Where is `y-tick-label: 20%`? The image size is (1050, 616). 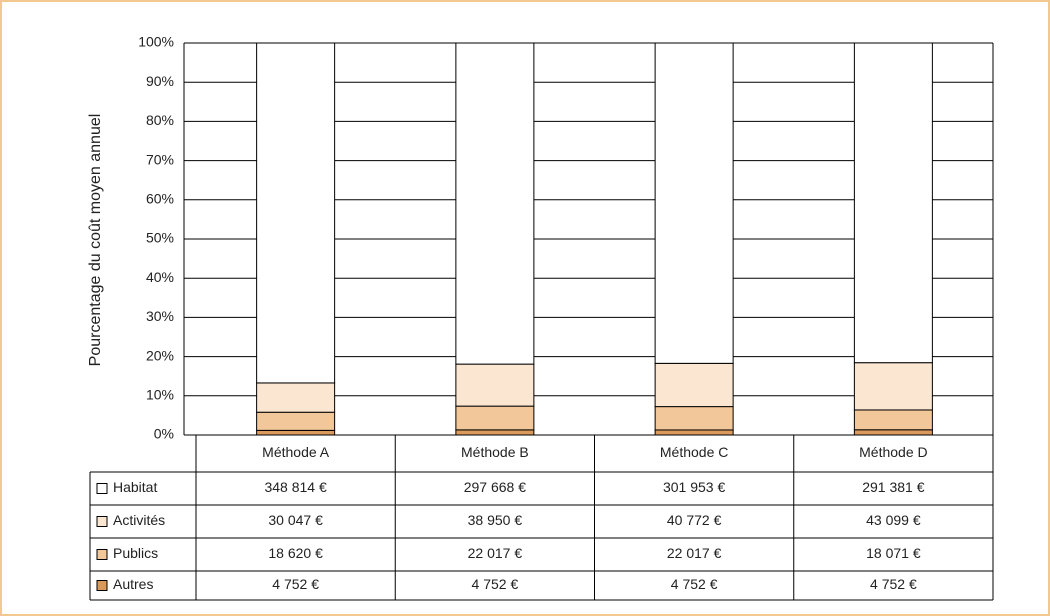 y-tick-label: 20% is located at coordinates (160, 355).